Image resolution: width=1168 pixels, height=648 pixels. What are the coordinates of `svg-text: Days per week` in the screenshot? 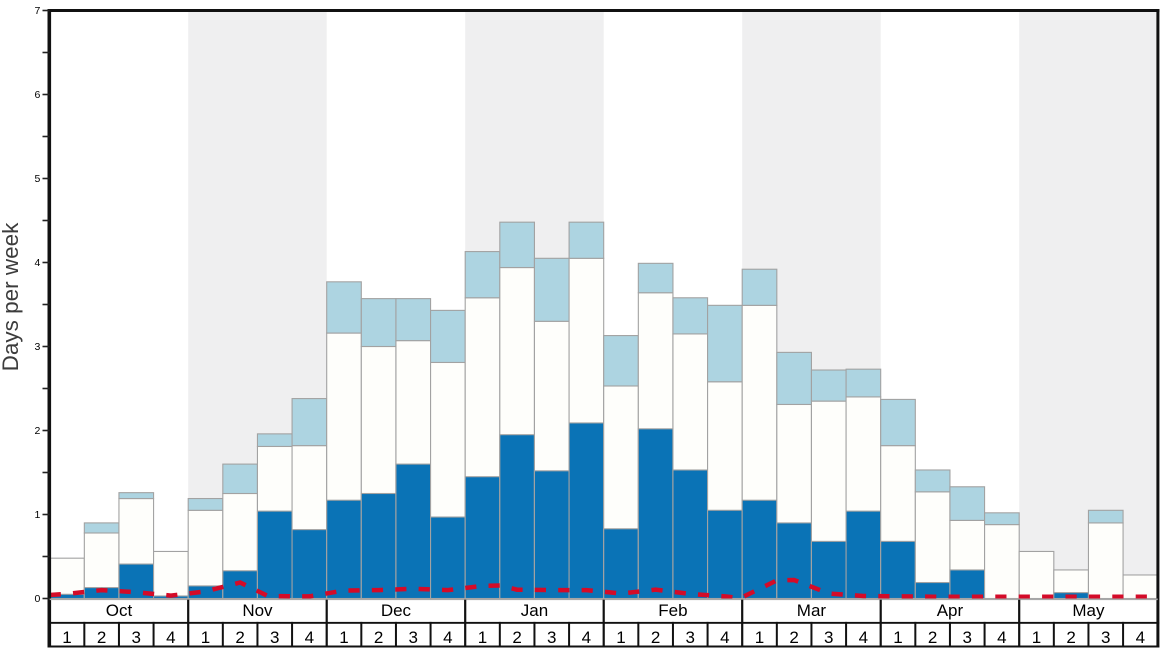 It's located at (11, 297).